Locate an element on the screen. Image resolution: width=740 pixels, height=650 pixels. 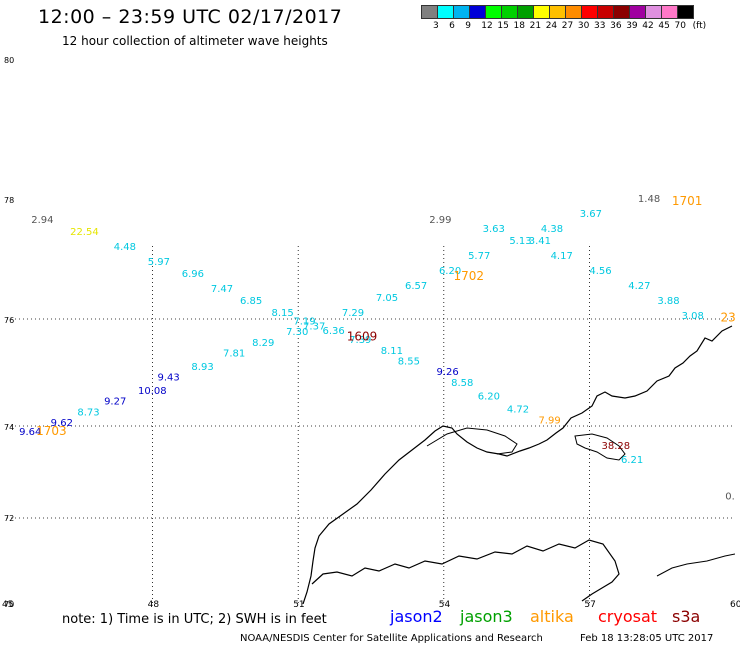
wave-height-label: 7.05 is located at coordinates (387, 298).